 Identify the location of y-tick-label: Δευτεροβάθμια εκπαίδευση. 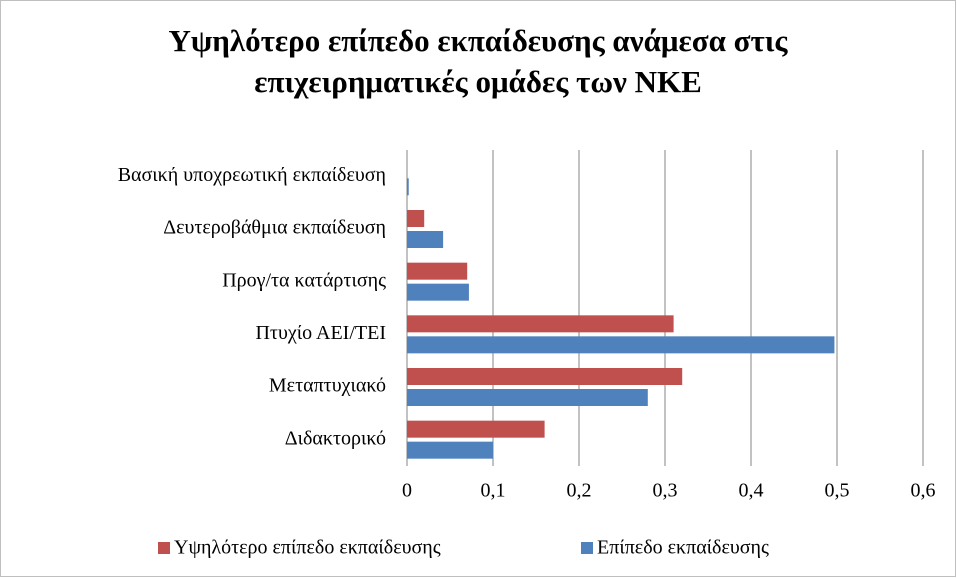
(274, 228).